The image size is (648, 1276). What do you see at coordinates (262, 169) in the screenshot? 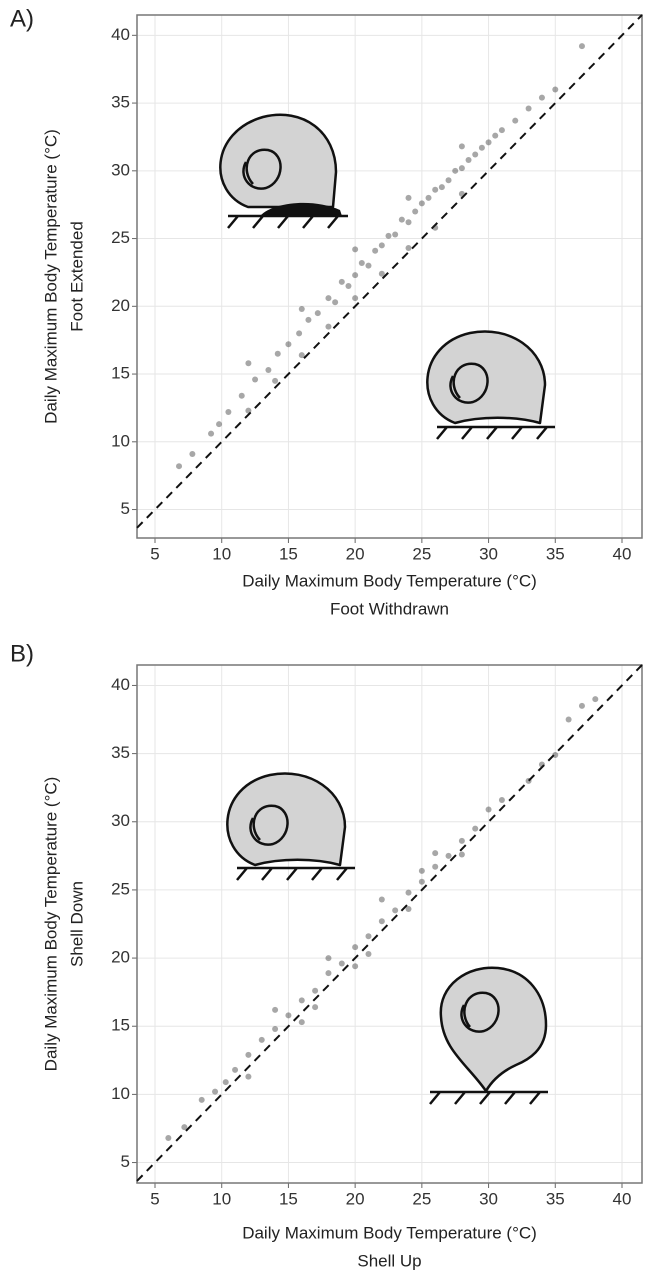
I see `spiral` at bounding box center [262, 169].